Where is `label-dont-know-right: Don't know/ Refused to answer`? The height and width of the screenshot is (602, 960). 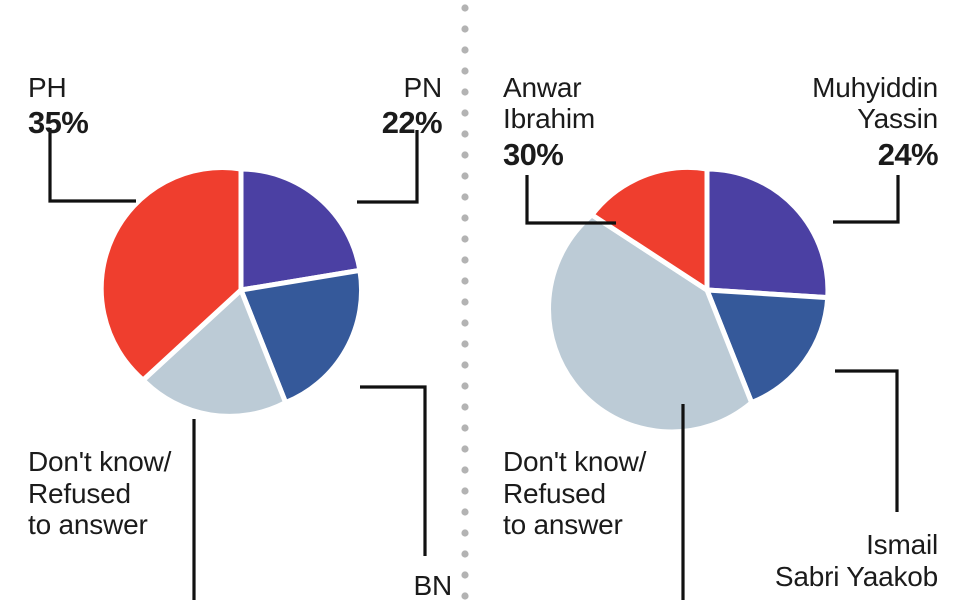 label-dont-know-right: Don't know/ Refused to answer is located at coordinates (575, 493).